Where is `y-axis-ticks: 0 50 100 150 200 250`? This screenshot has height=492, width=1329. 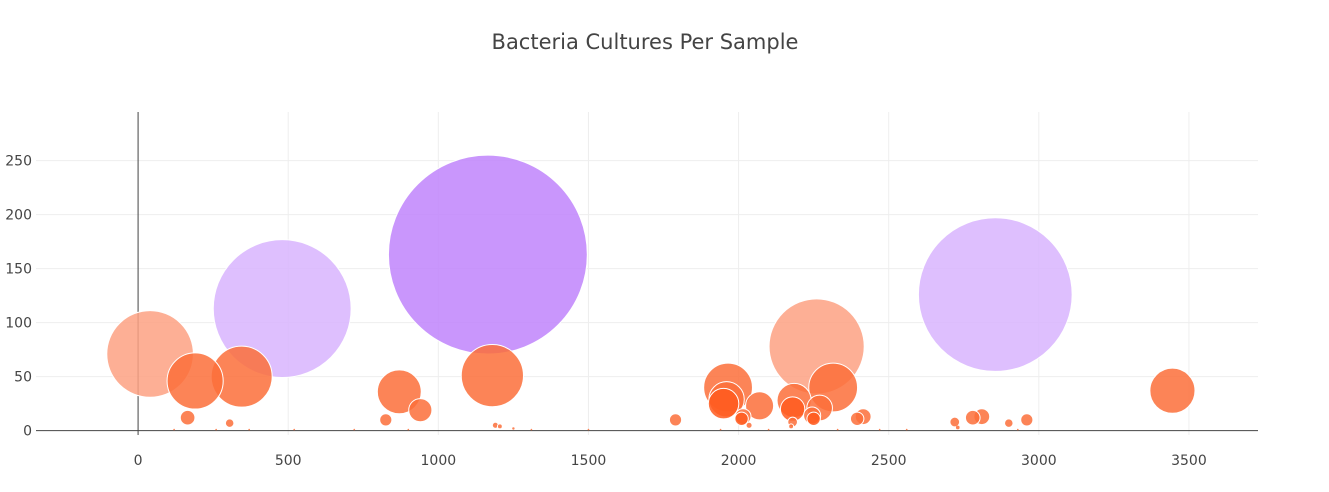 y-axis-ticks: 0 50 100 150 200 250 is located at coordinates (18, 297).